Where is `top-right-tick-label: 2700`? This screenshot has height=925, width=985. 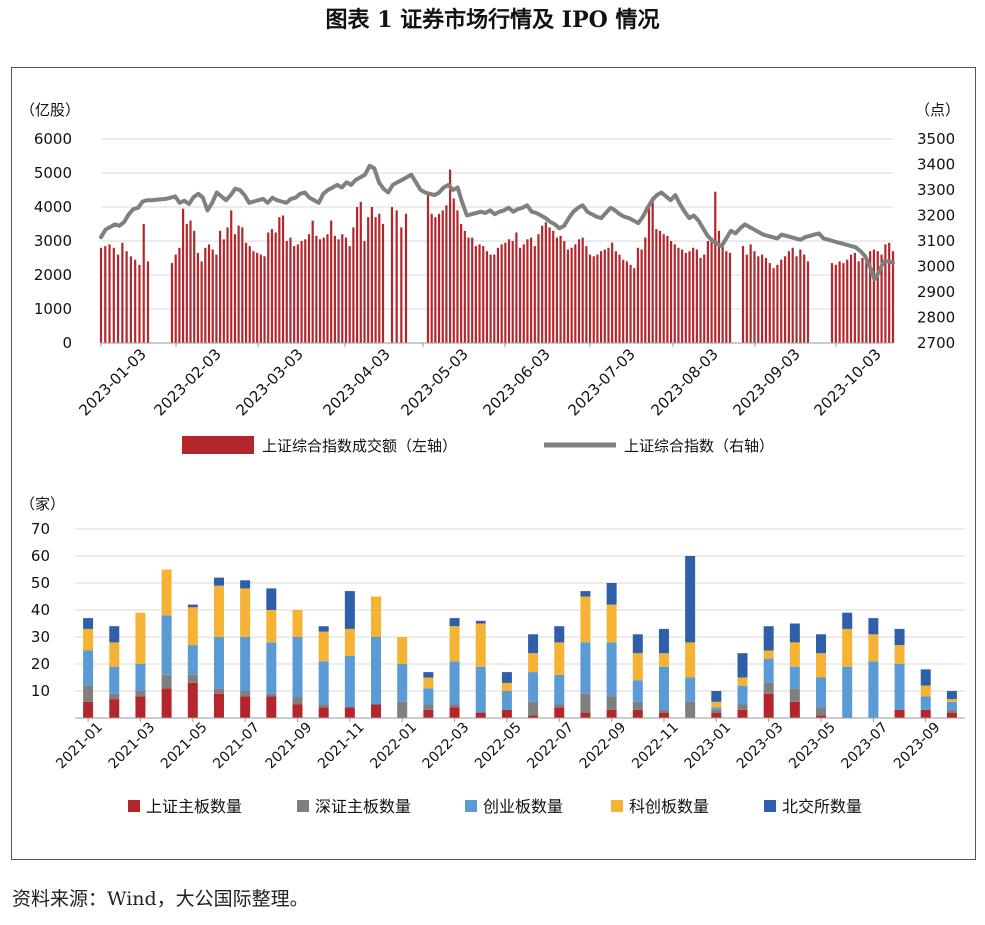 top-right-tick-label: 2700 is located at coordinates (936, 343).